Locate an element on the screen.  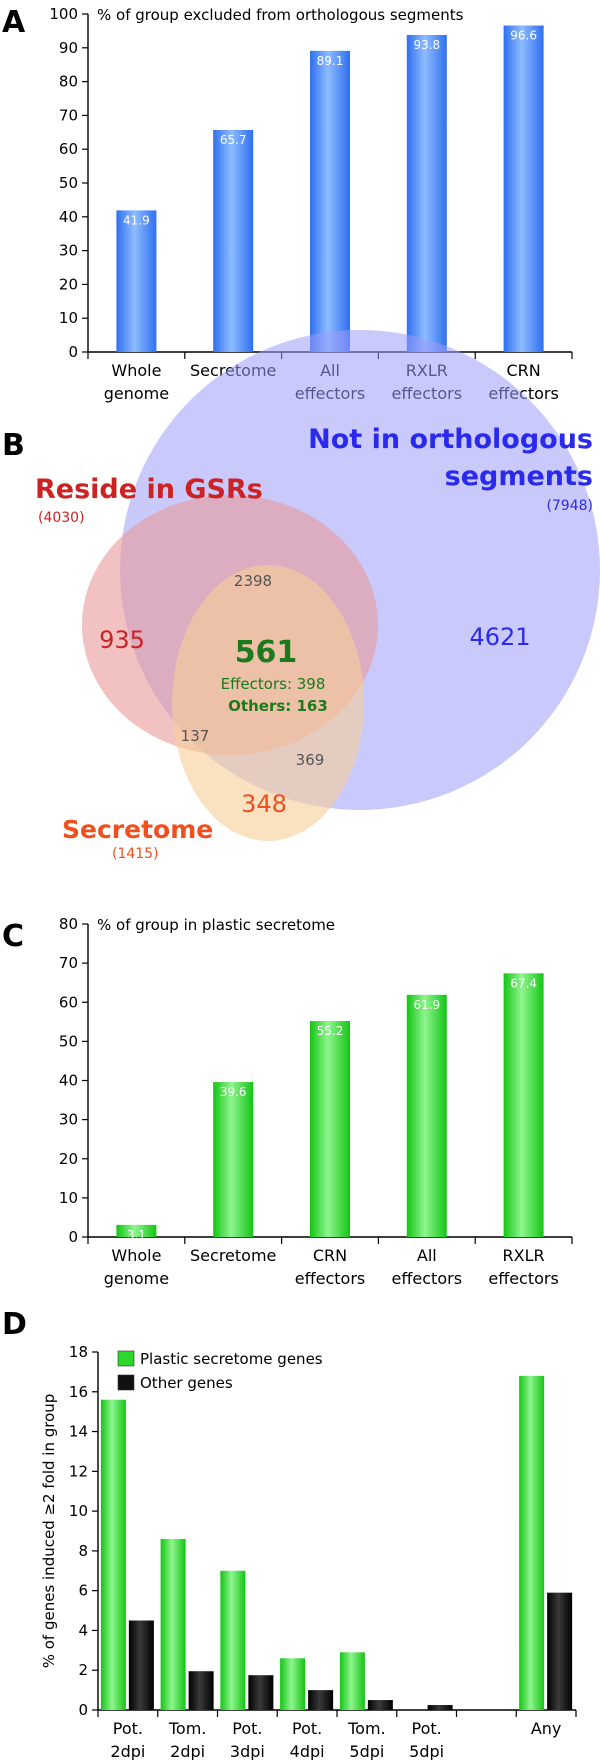
chart-a-y-tick-label: 50 is located at coordinates (68, 183).